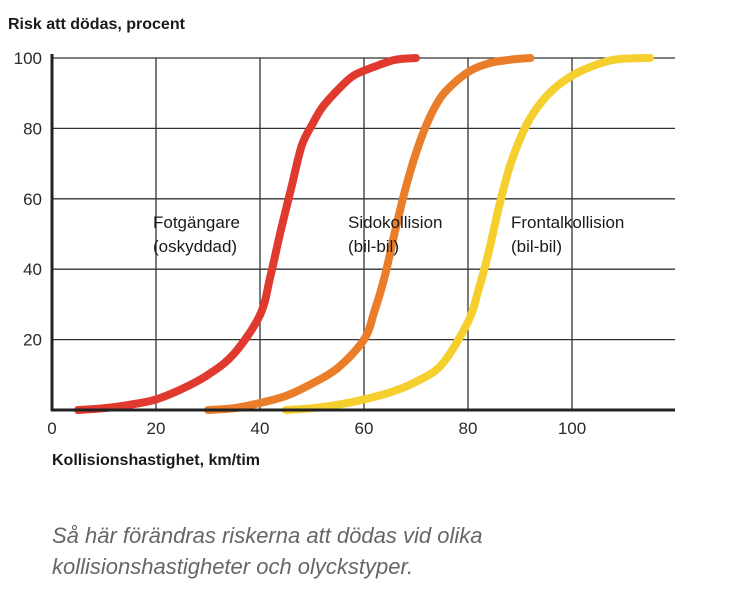 The image size is (740, 614). What do you see at coordinates (51, 428) in the screenshot?
I see `x-tick-label: 0` at bounding box center [51, 428].